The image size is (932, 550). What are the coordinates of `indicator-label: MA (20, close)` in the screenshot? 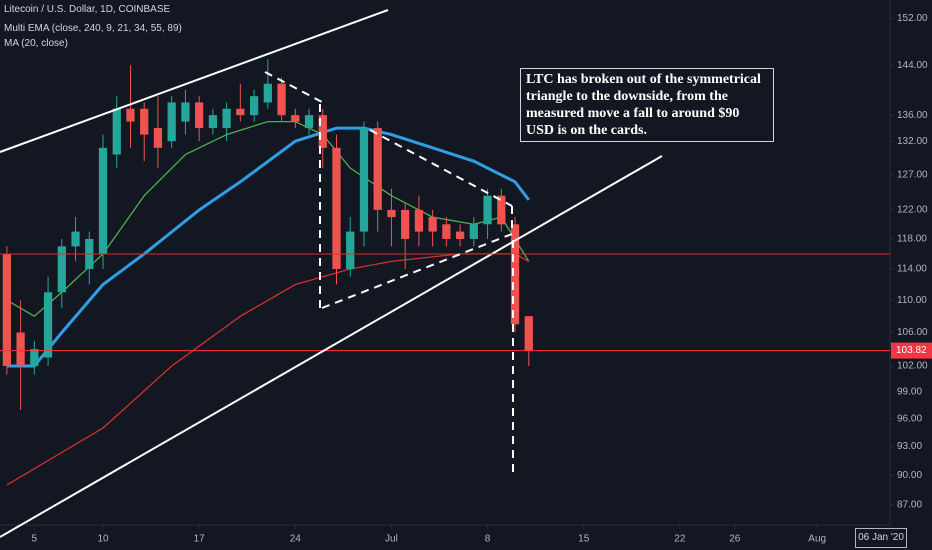 It's located at (36, 43).